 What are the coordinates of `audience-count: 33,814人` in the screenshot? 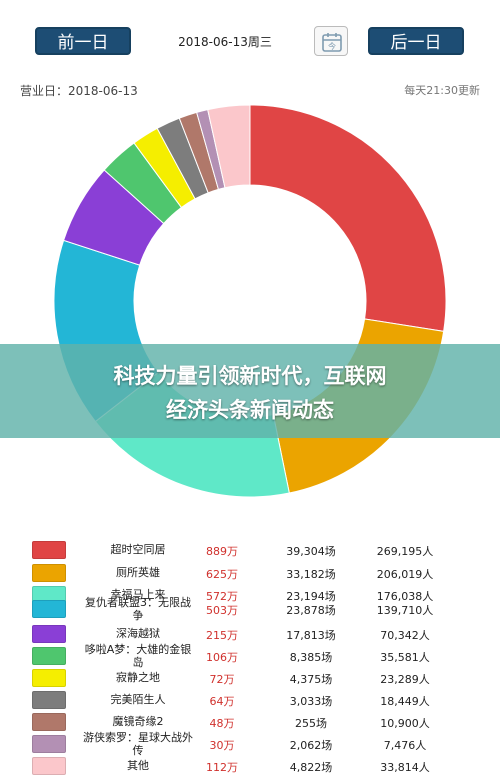 It's located at (405, 767).